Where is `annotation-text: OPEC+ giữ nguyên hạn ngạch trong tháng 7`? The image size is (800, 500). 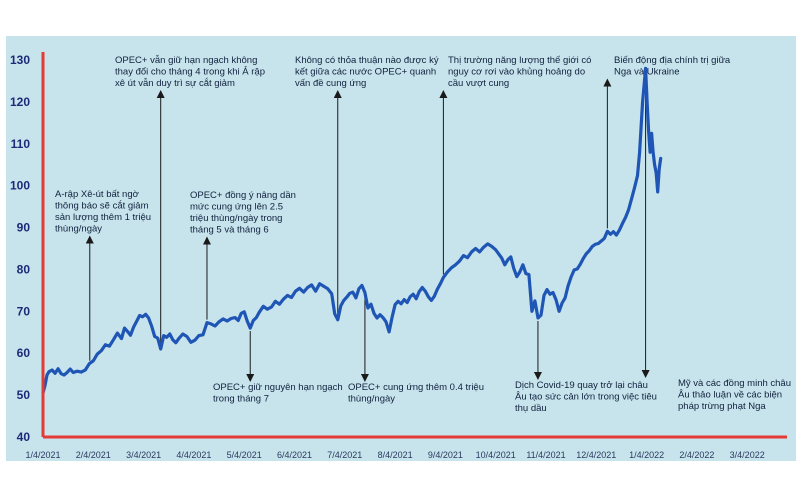
annotation-text: OPEC+ giữ nguyên hạn ngạch trong tháng 7 is located at coordinates (278, 393).